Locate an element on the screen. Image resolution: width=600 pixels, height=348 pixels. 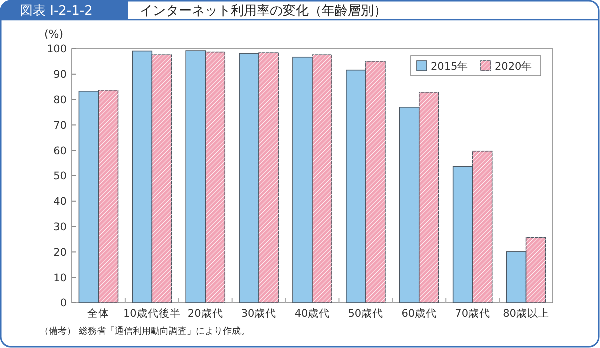
y-tick-label: 100 is located at coordinates (56, 50).